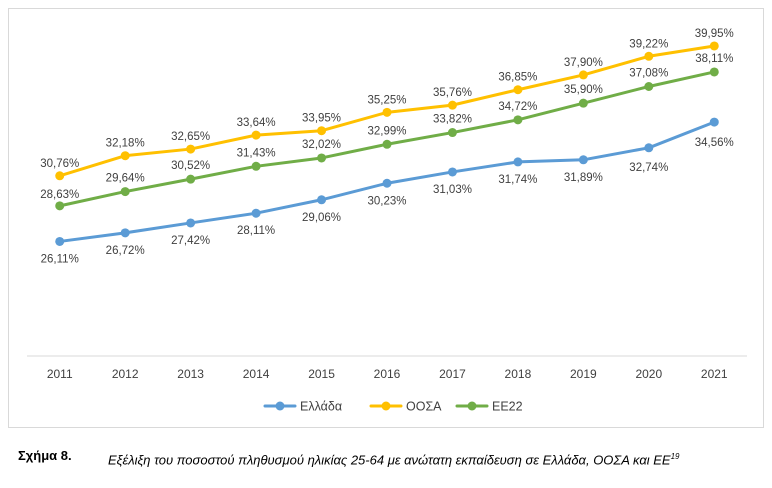 This screenshot has width=772, height=488. I want to click on x-tick-label-2021: 2021, so click(714, 374).